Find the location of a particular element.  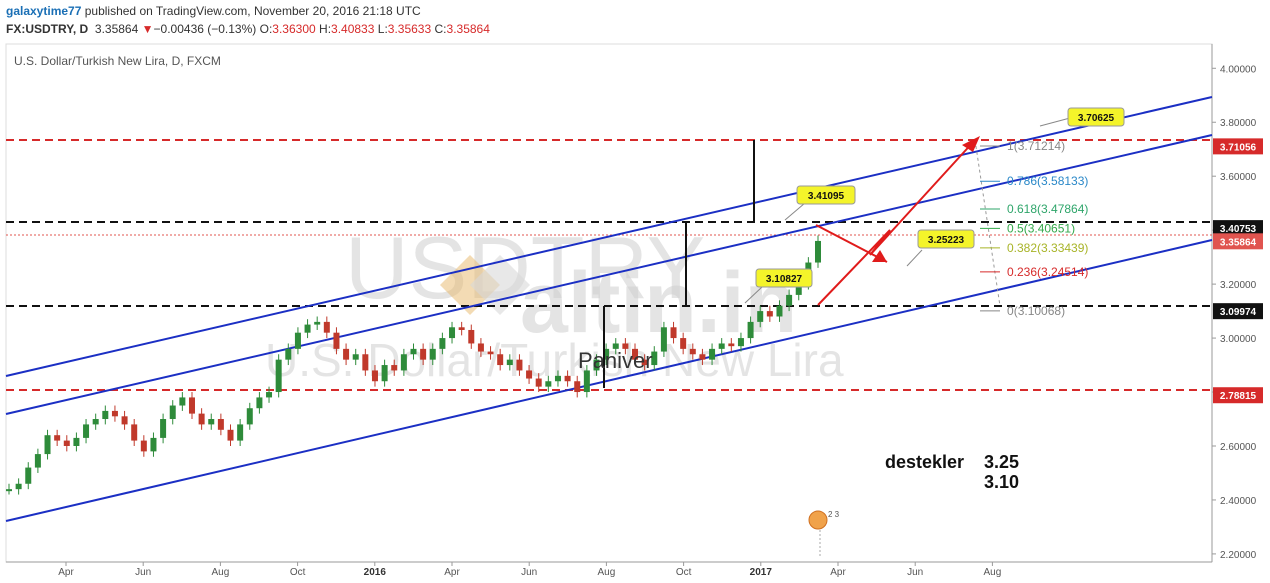

arrow-down-line is located at coordinates (851, 243).